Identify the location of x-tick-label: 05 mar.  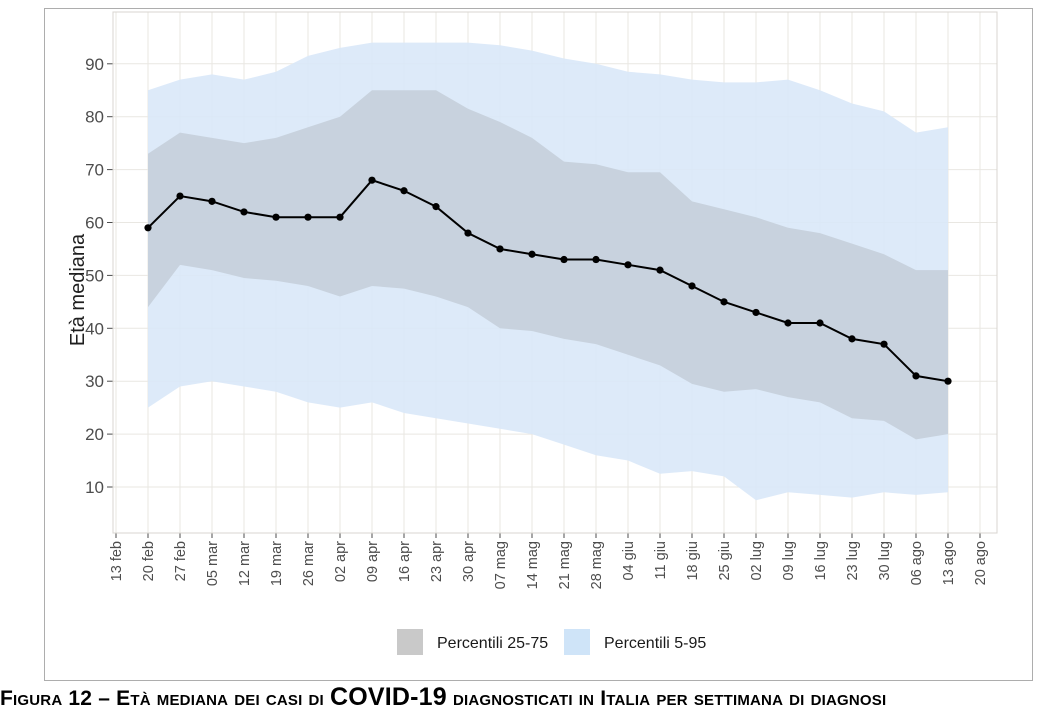
(213, 563).